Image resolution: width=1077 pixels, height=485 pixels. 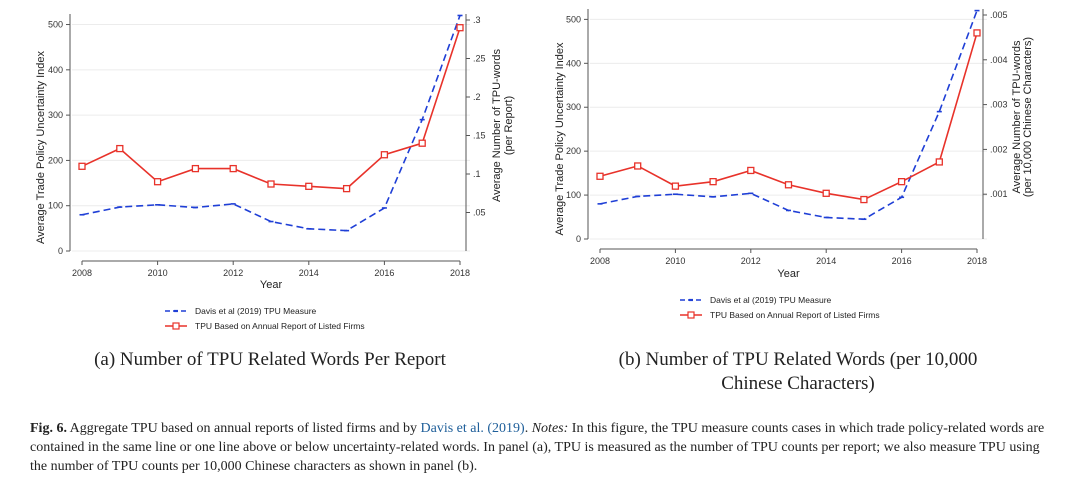 I want to click on right-axis-label: (per Report), so click(x=509, y=125).